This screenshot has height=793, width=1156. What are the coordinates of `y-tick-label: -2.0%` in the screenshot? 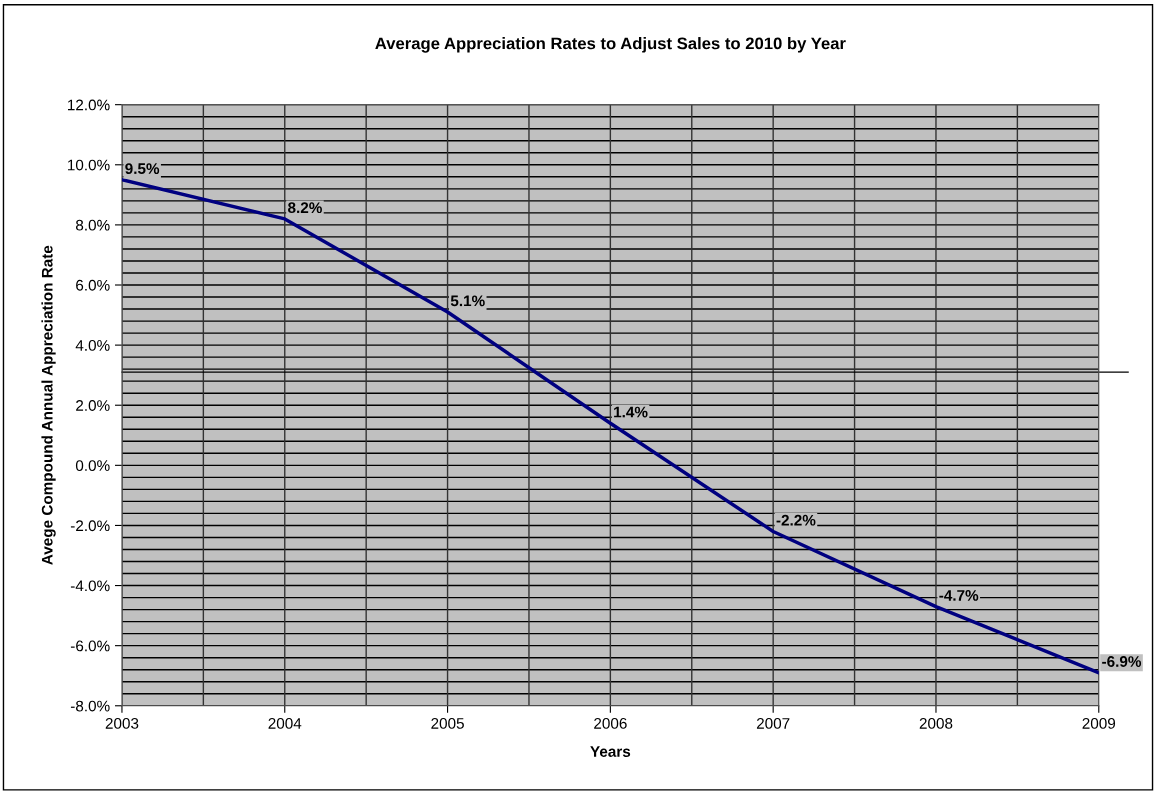 It's located at (90, 526).